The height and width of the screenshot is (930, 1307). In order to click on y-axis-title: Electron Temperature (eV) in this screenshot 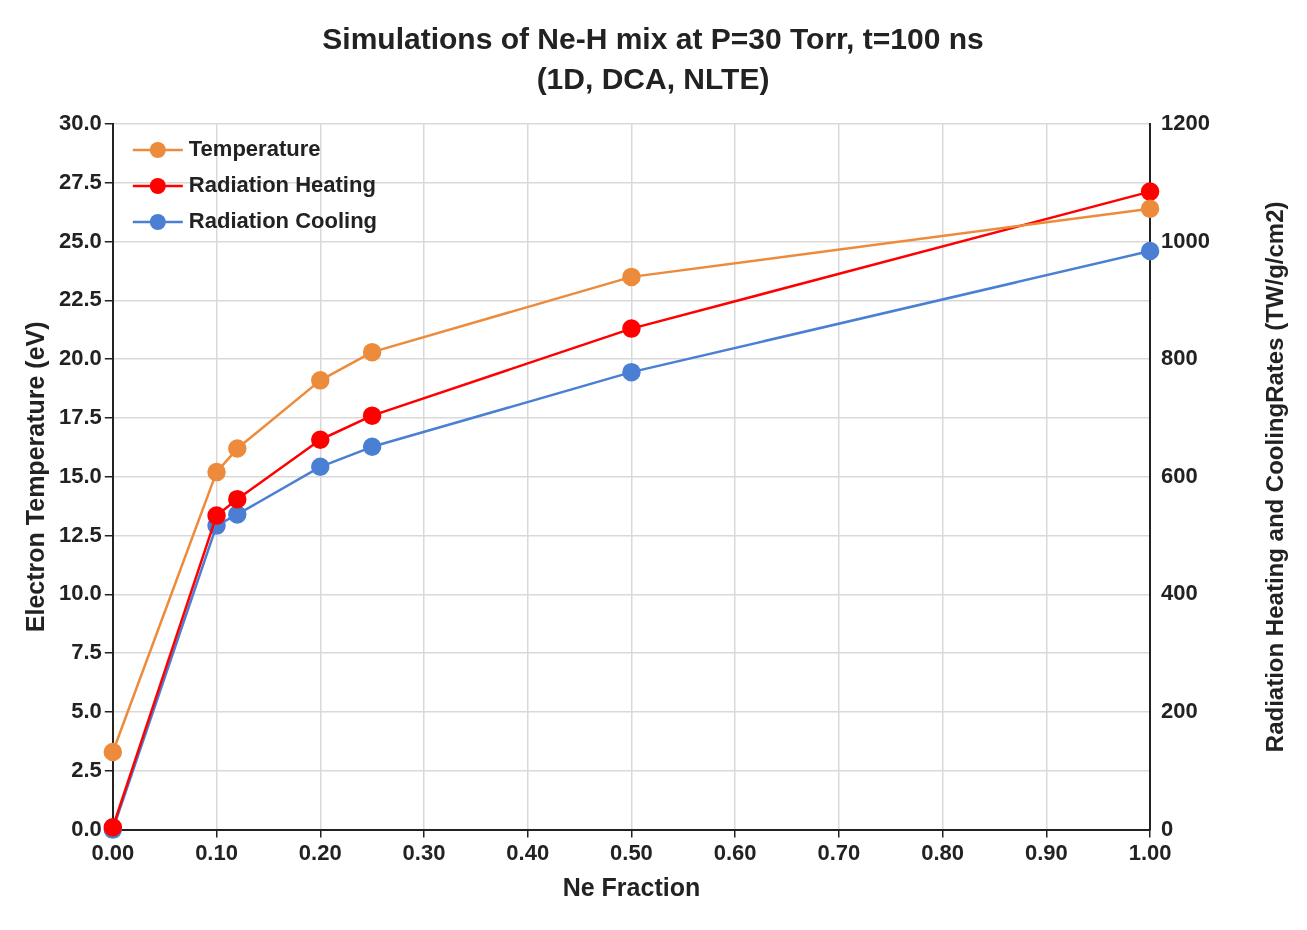, I will do `click(34, 477)`.